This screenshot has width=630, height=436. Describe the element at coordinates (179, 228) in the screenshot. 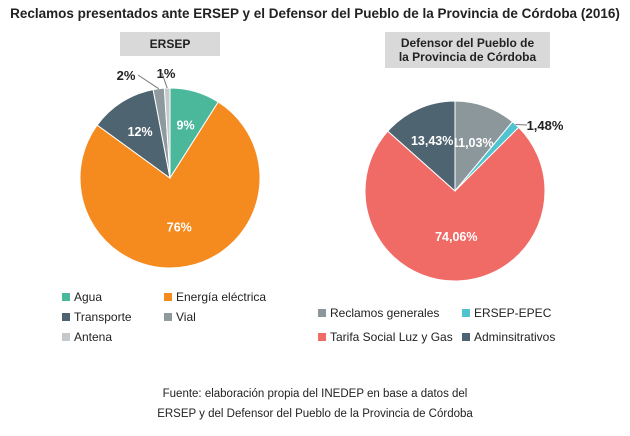

I see `data-label: 76%` at that location.